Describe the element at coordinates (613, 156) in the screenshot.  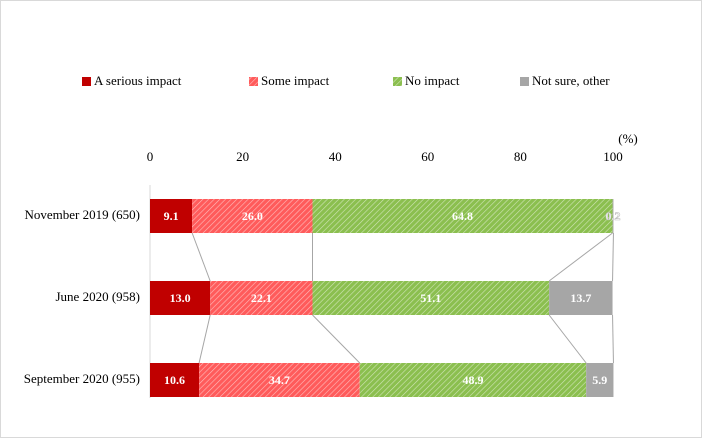
I see `x-tick-label: 100` at that location.